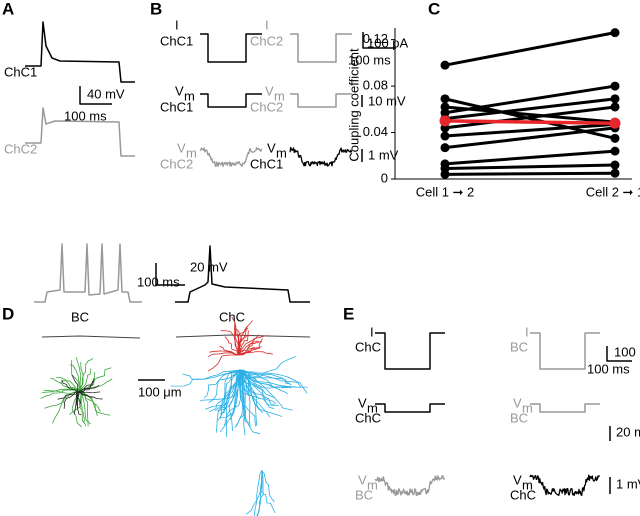  Describe the element at coordinates (613, 191) in the screenshot. I see `x-tick-label: Cell 2 ➞ 1` at that location.